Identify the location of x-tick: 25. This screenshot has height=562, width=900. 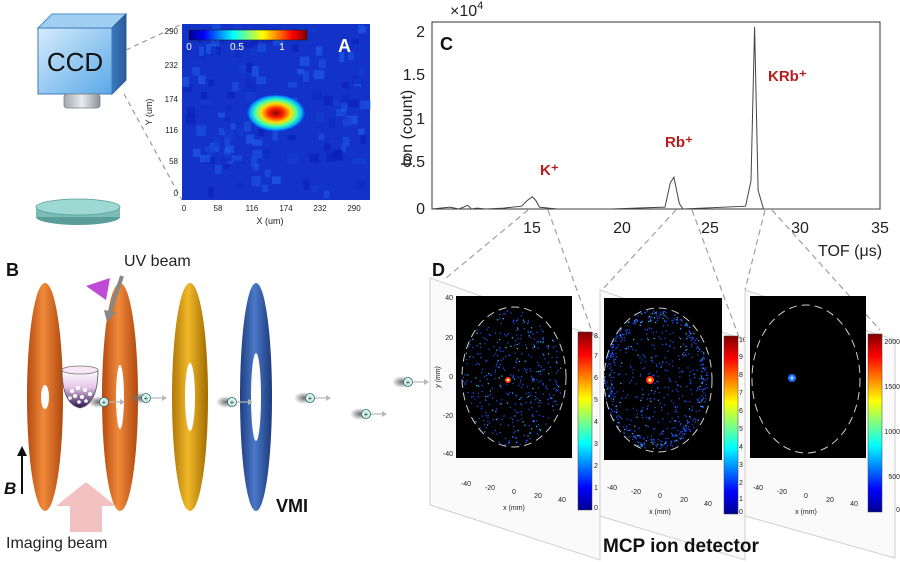
(710, 228).